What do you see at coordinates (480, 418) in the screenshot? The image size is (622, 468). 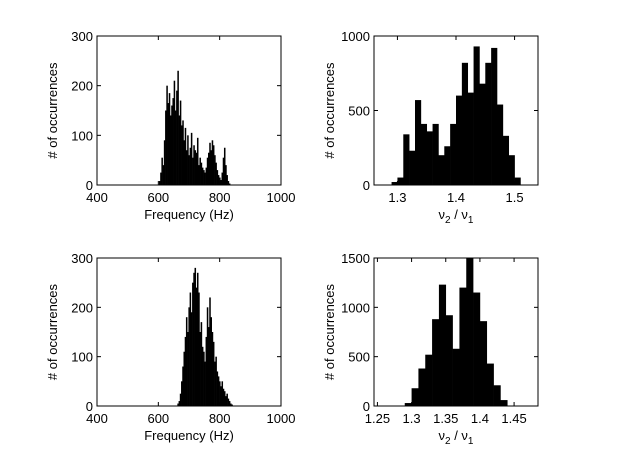 I see `x-tick-label: 1.4` at bounding box center [480, 418].